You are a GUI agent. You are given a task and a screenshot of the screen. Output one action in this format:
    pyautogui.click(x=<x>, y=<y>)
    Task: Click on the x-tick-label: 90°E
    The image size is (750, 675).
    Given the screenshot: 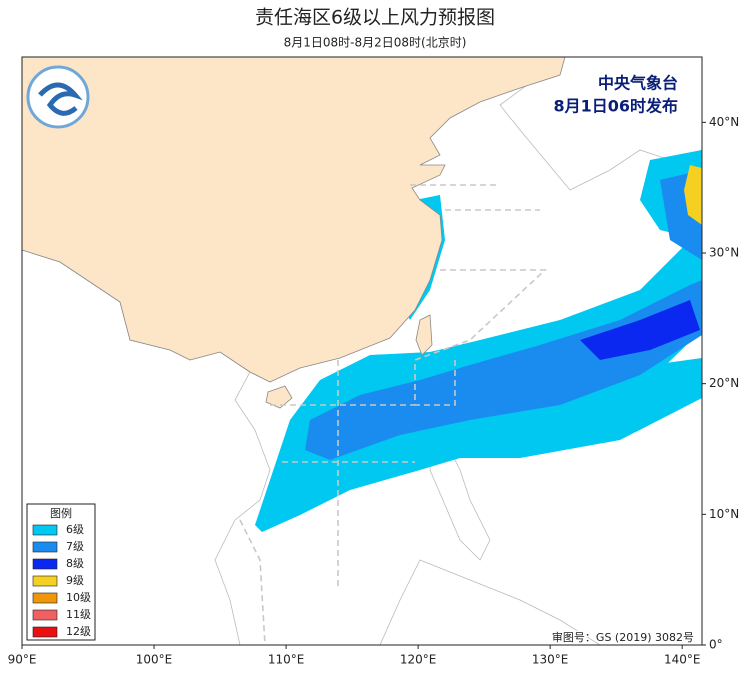 What is the action you would take?
    pyautogui.click(x=22, y=660)
    